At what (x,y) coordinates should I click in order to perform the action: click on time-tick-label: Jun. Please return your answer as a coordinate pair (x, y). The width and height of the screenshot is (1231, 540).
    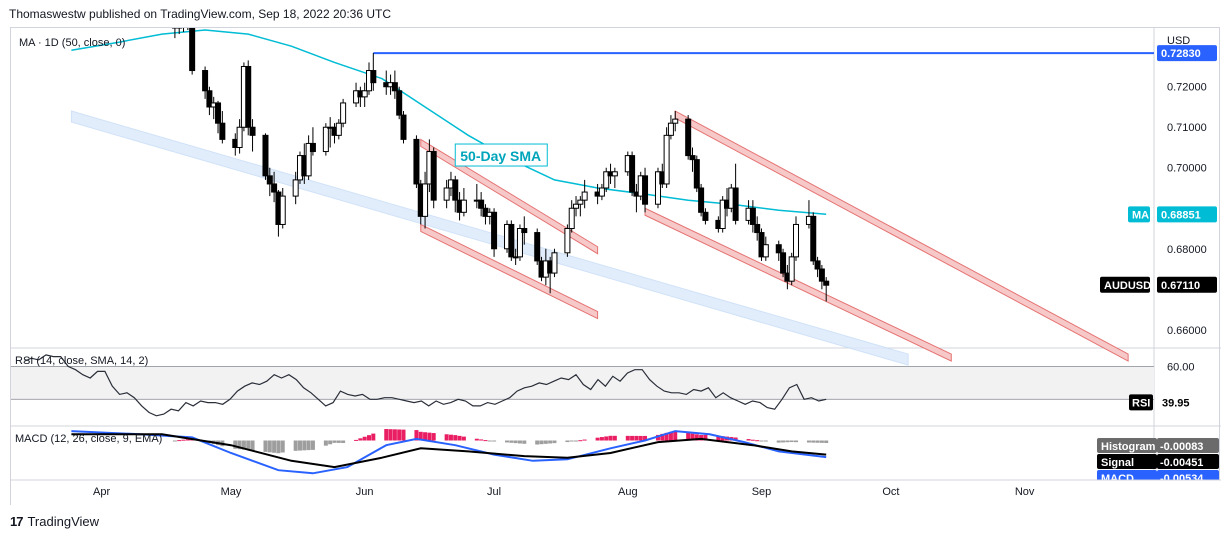
    Looking at the image, I should click on (365, 492).